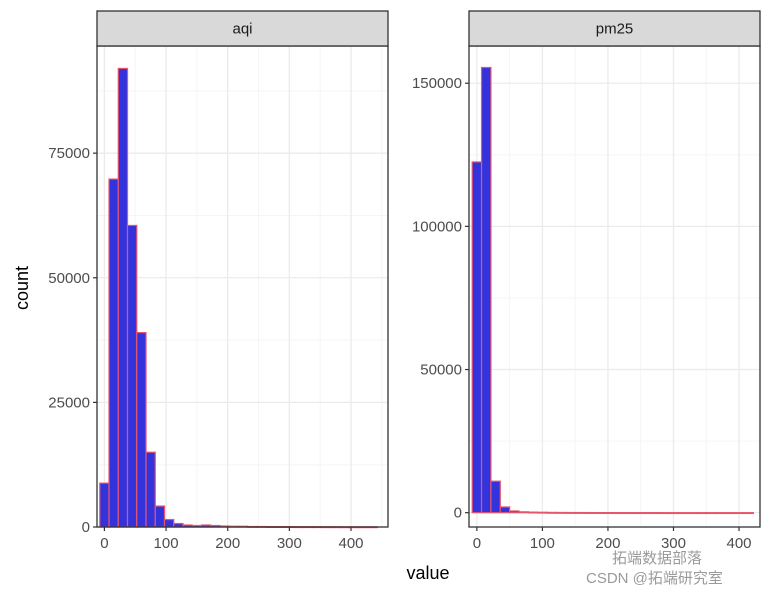 The image size is (772, 593). What do you see at coordinates (22, 288) in the screenshot?
I see `y-axis-title: count` at bounding box center [22, 288].